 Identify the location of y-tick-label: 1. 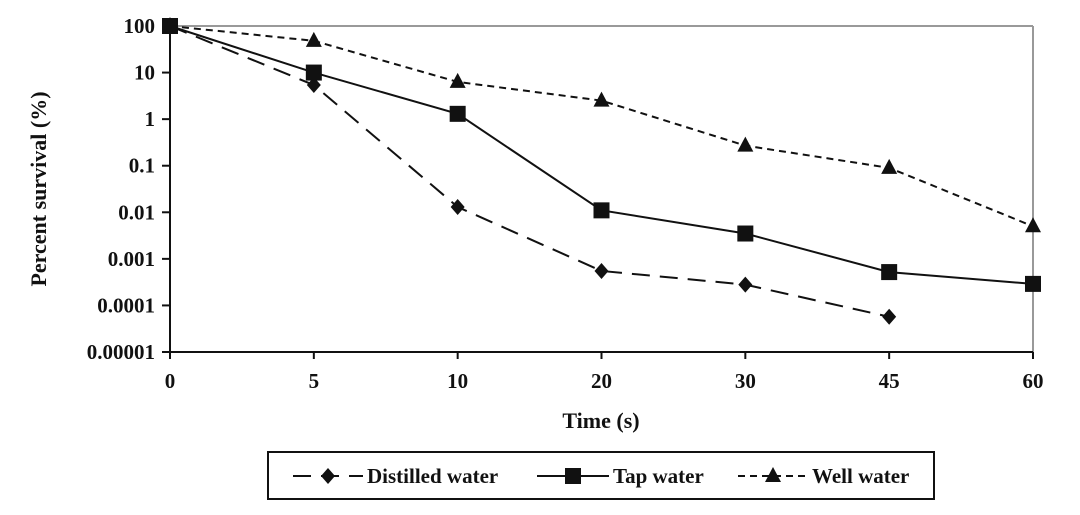
(150, 119).